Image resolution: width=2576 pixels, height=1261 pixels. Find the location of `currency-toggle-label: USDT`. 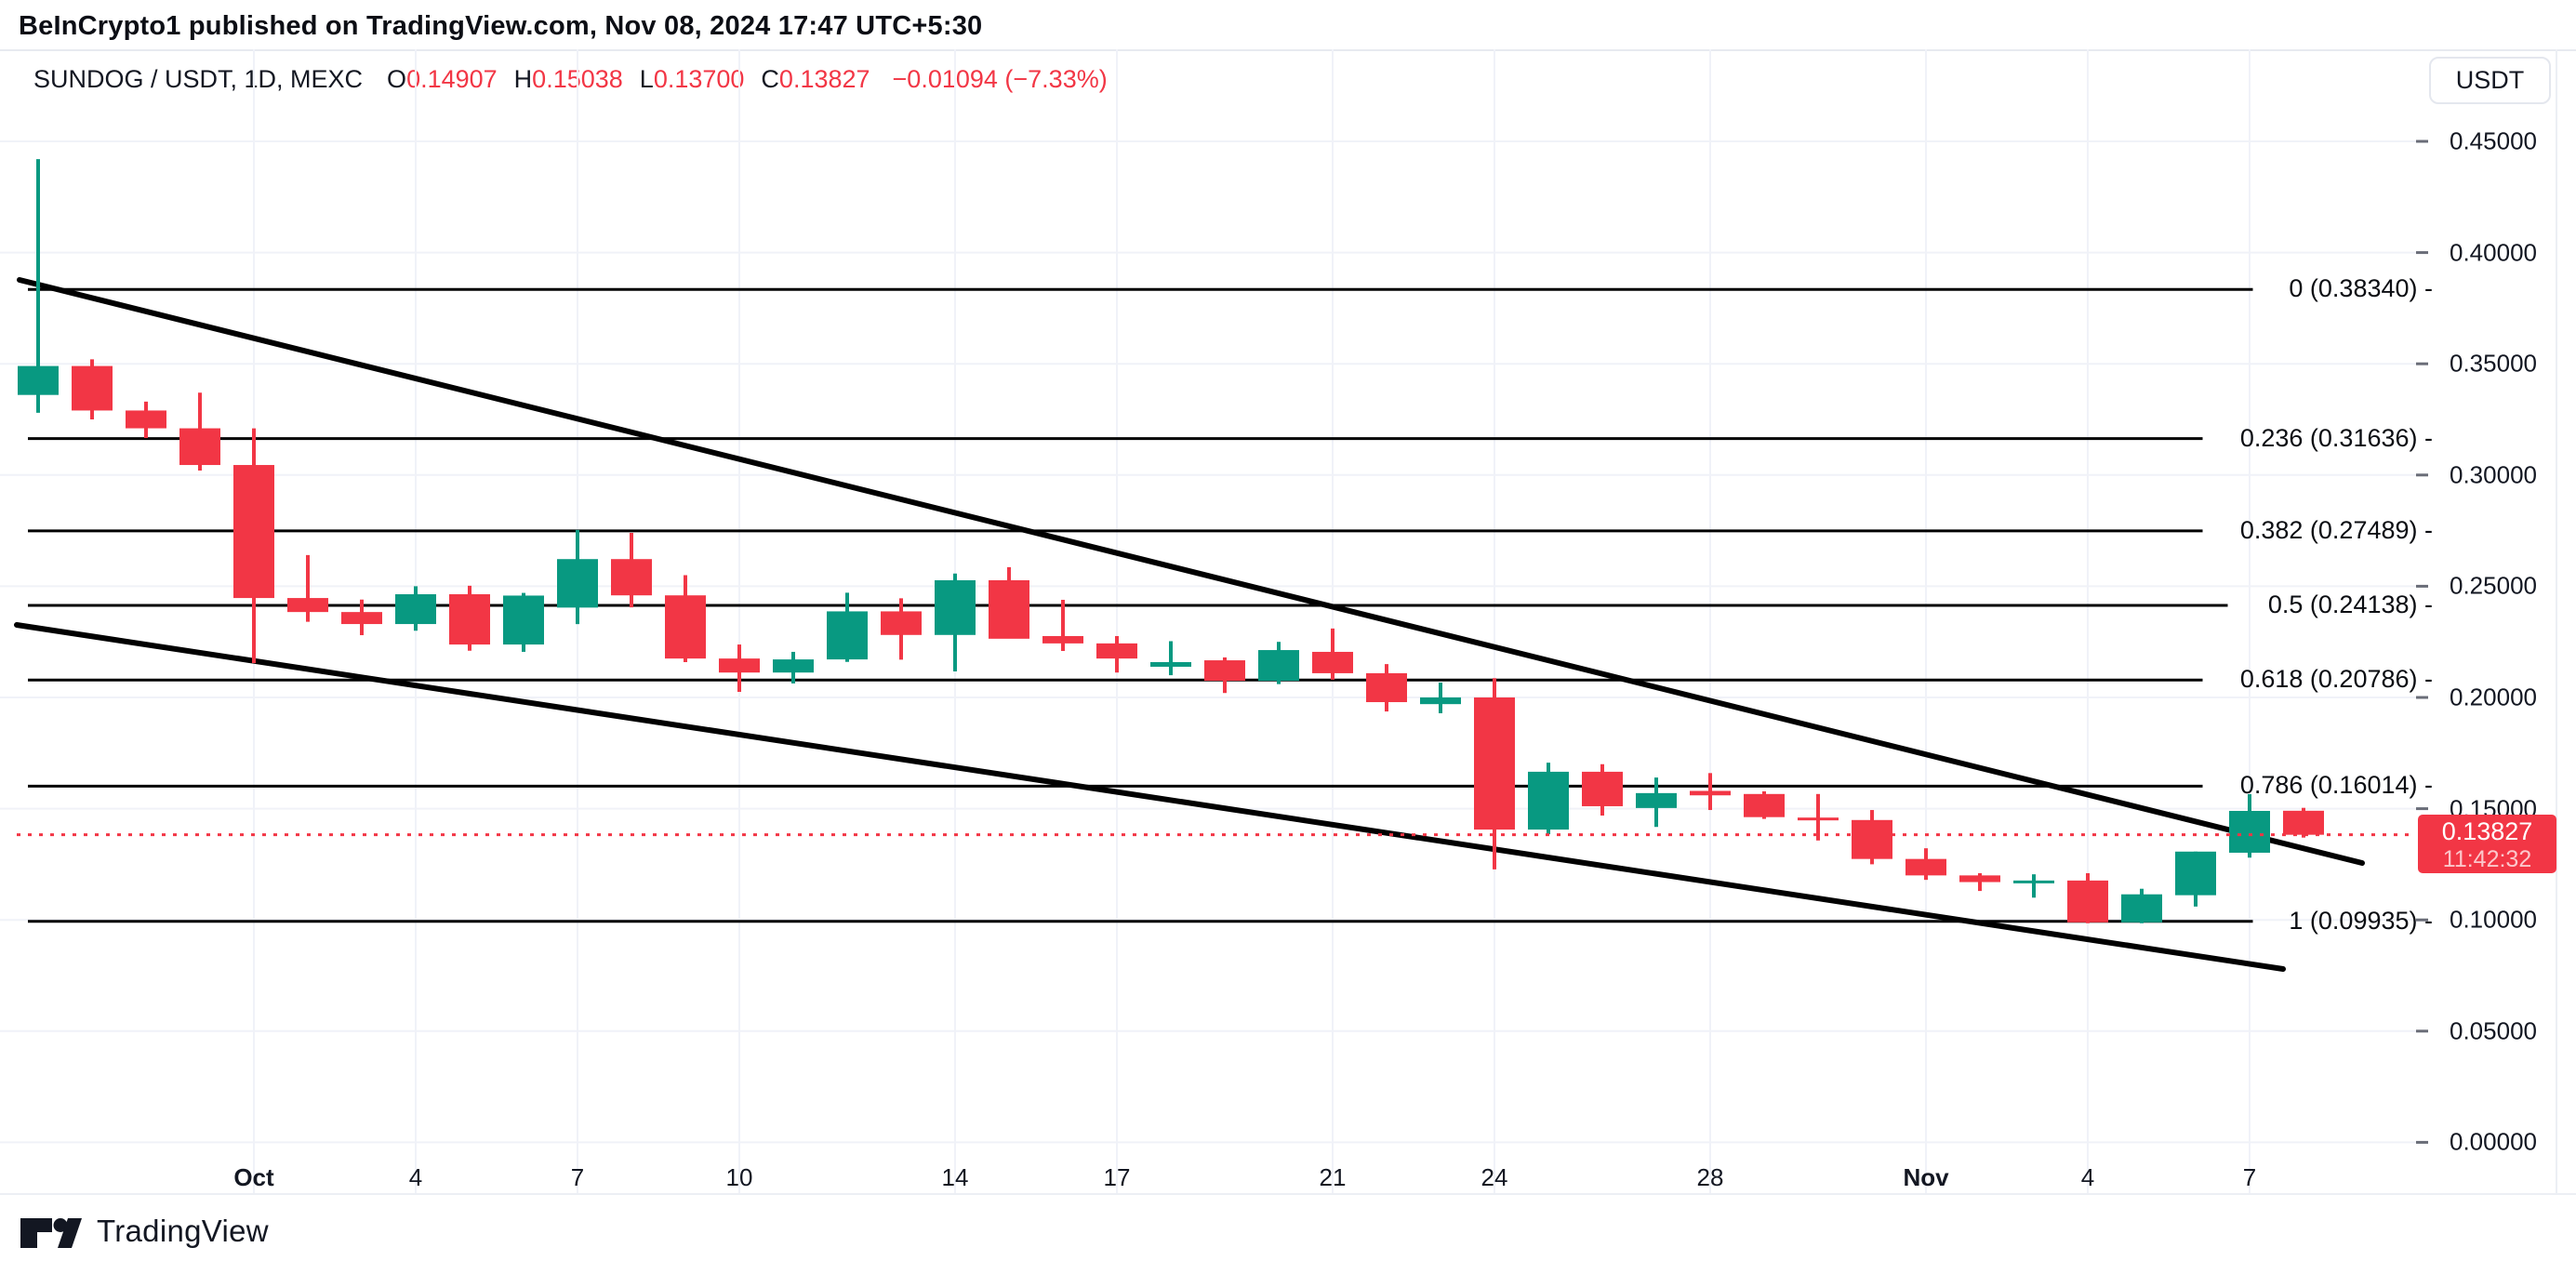

currency-toggle-label: USDT is located at coordinates (2490, 80).